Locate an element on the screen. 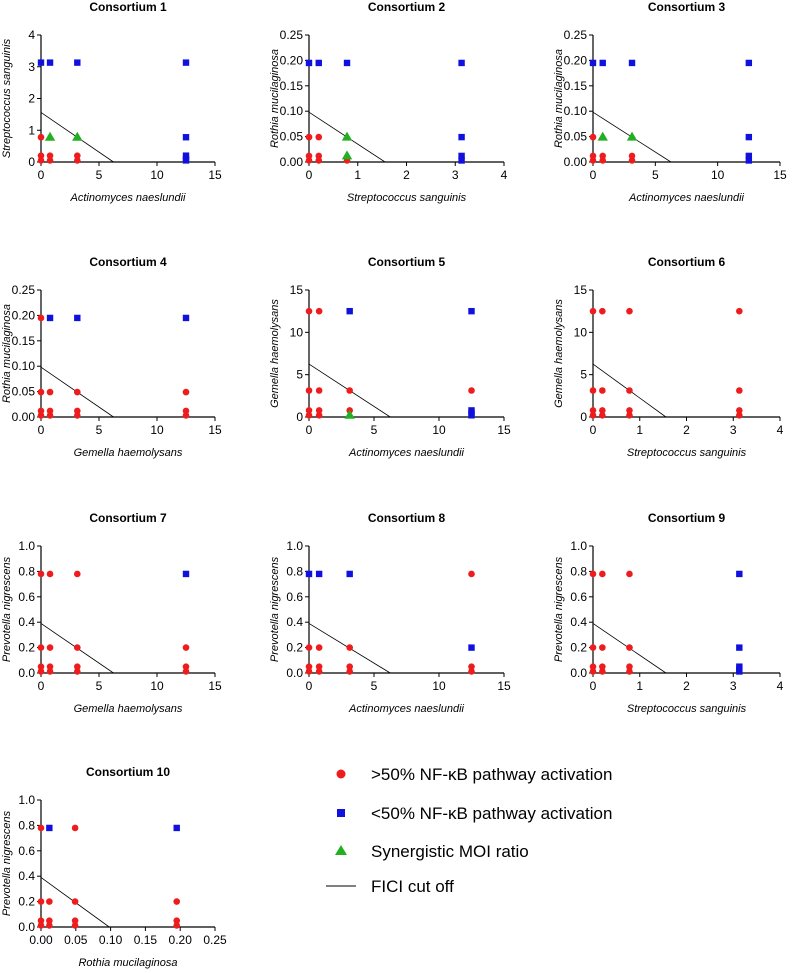  y-tick-label: 1.0 is located at coordinates (578, 546).